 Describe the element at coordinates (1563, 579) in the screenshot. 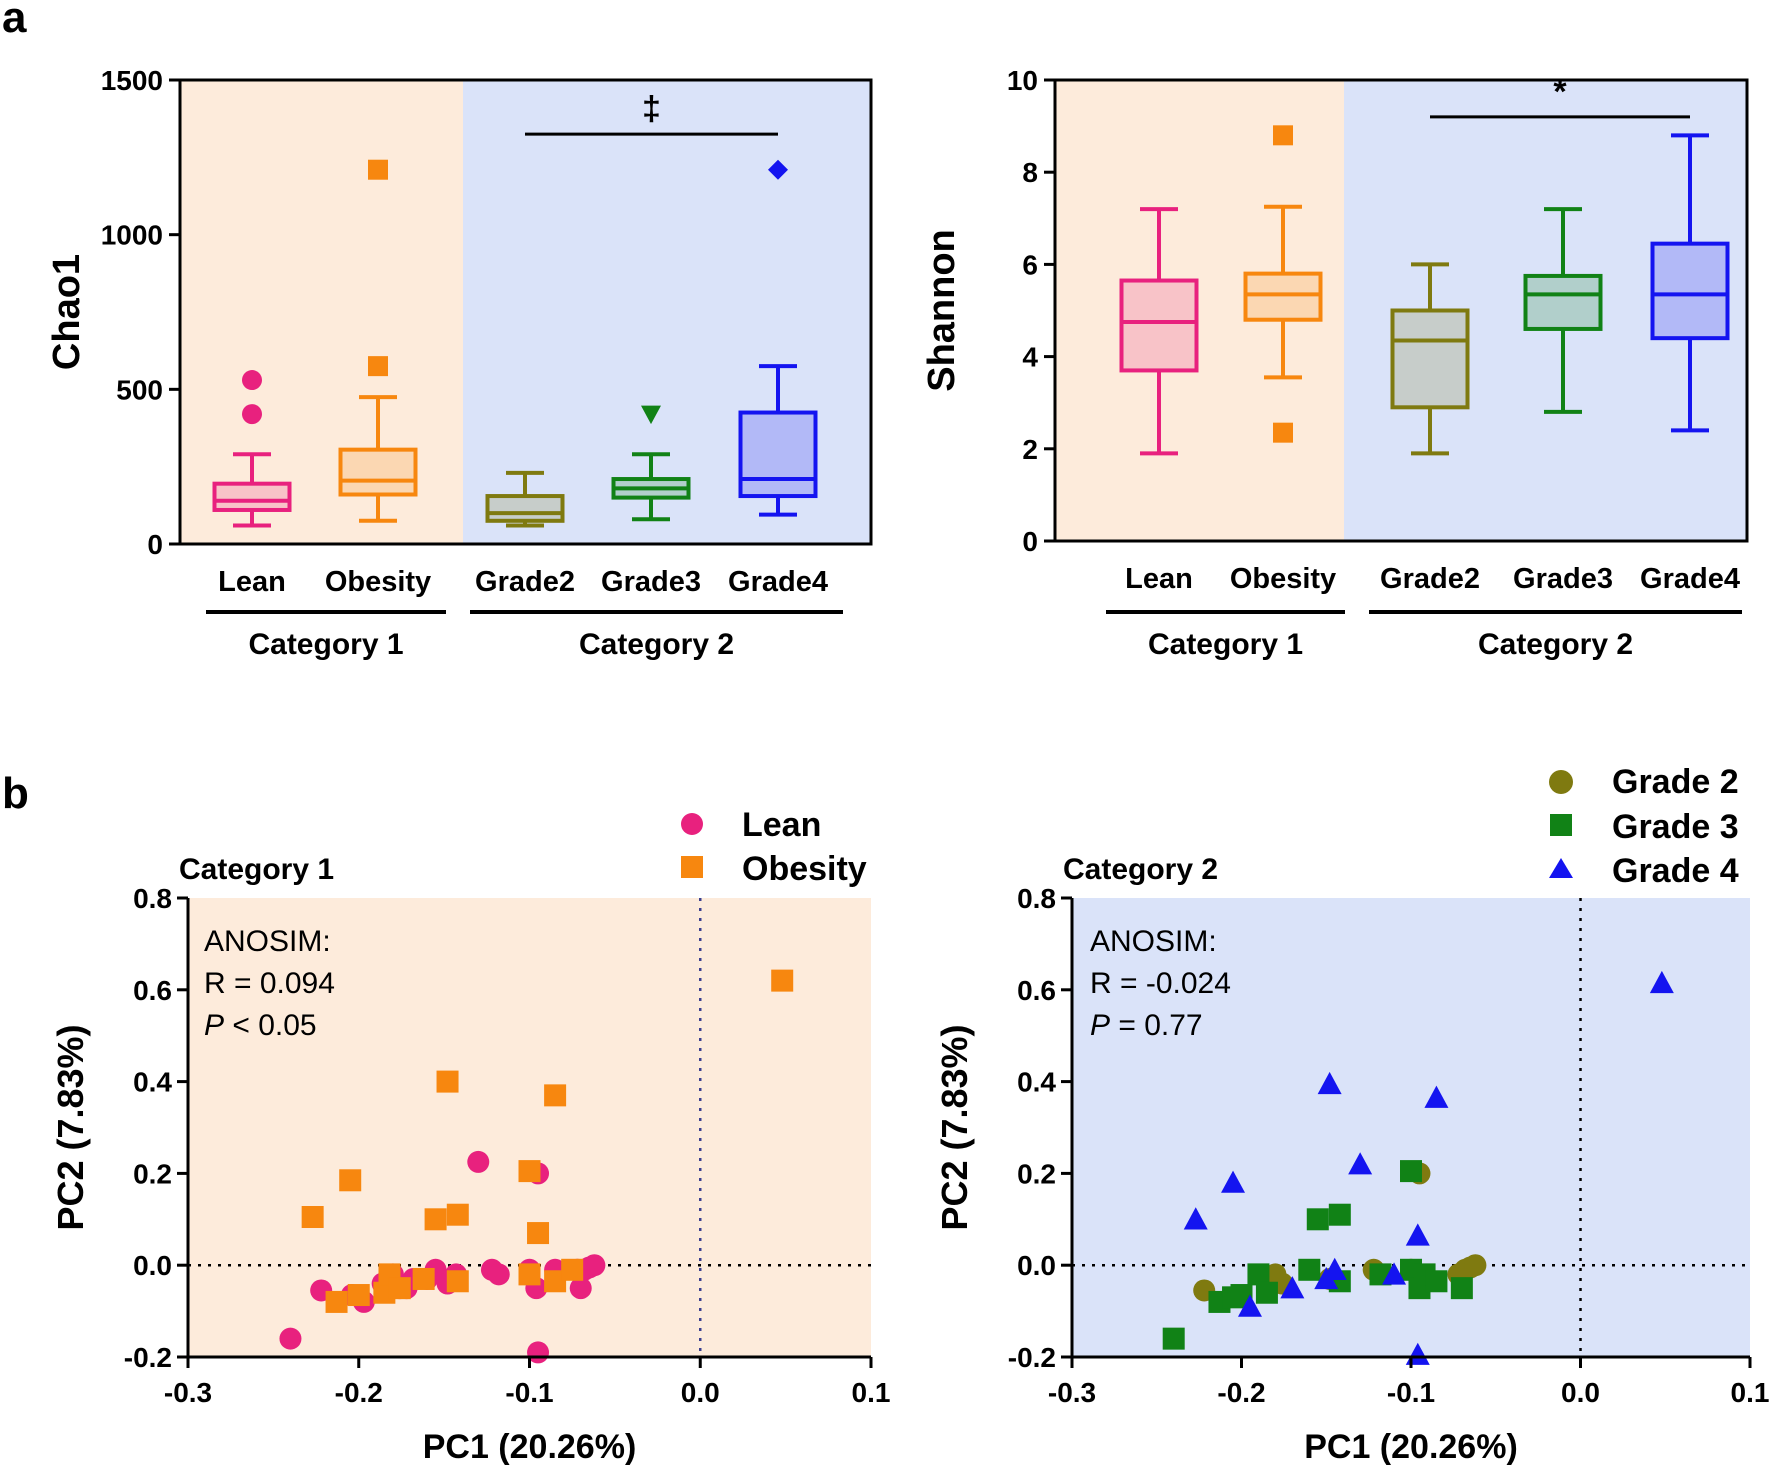

I see `x-tick-label: Grade3` at that location.